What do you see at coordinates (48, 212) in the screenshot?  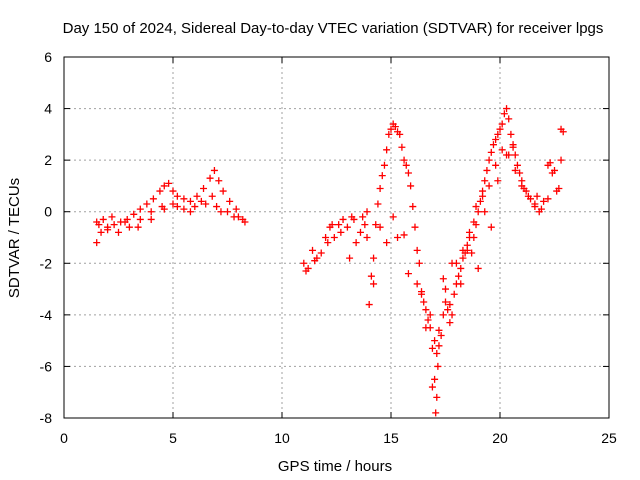 I see `y-tick-label: 0` at bounding box center [48, 212].